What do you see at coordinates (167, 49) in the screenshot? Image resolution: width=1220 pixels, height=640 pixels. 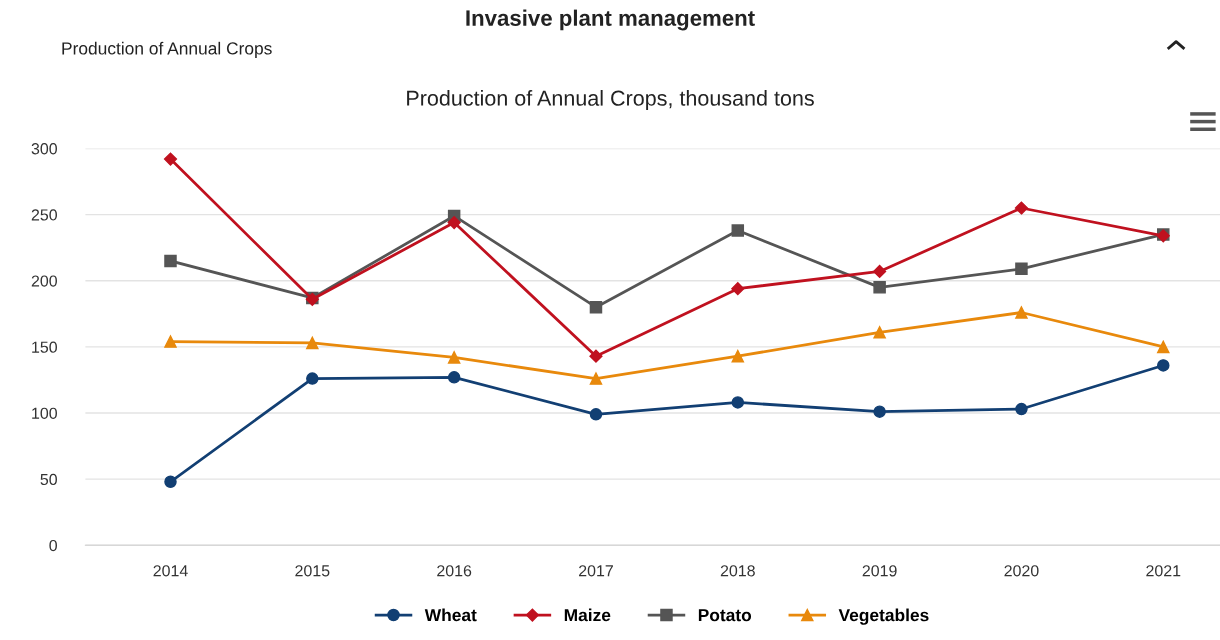 I see `text: Production of Annual Crops` at bounding box center [167, 49].